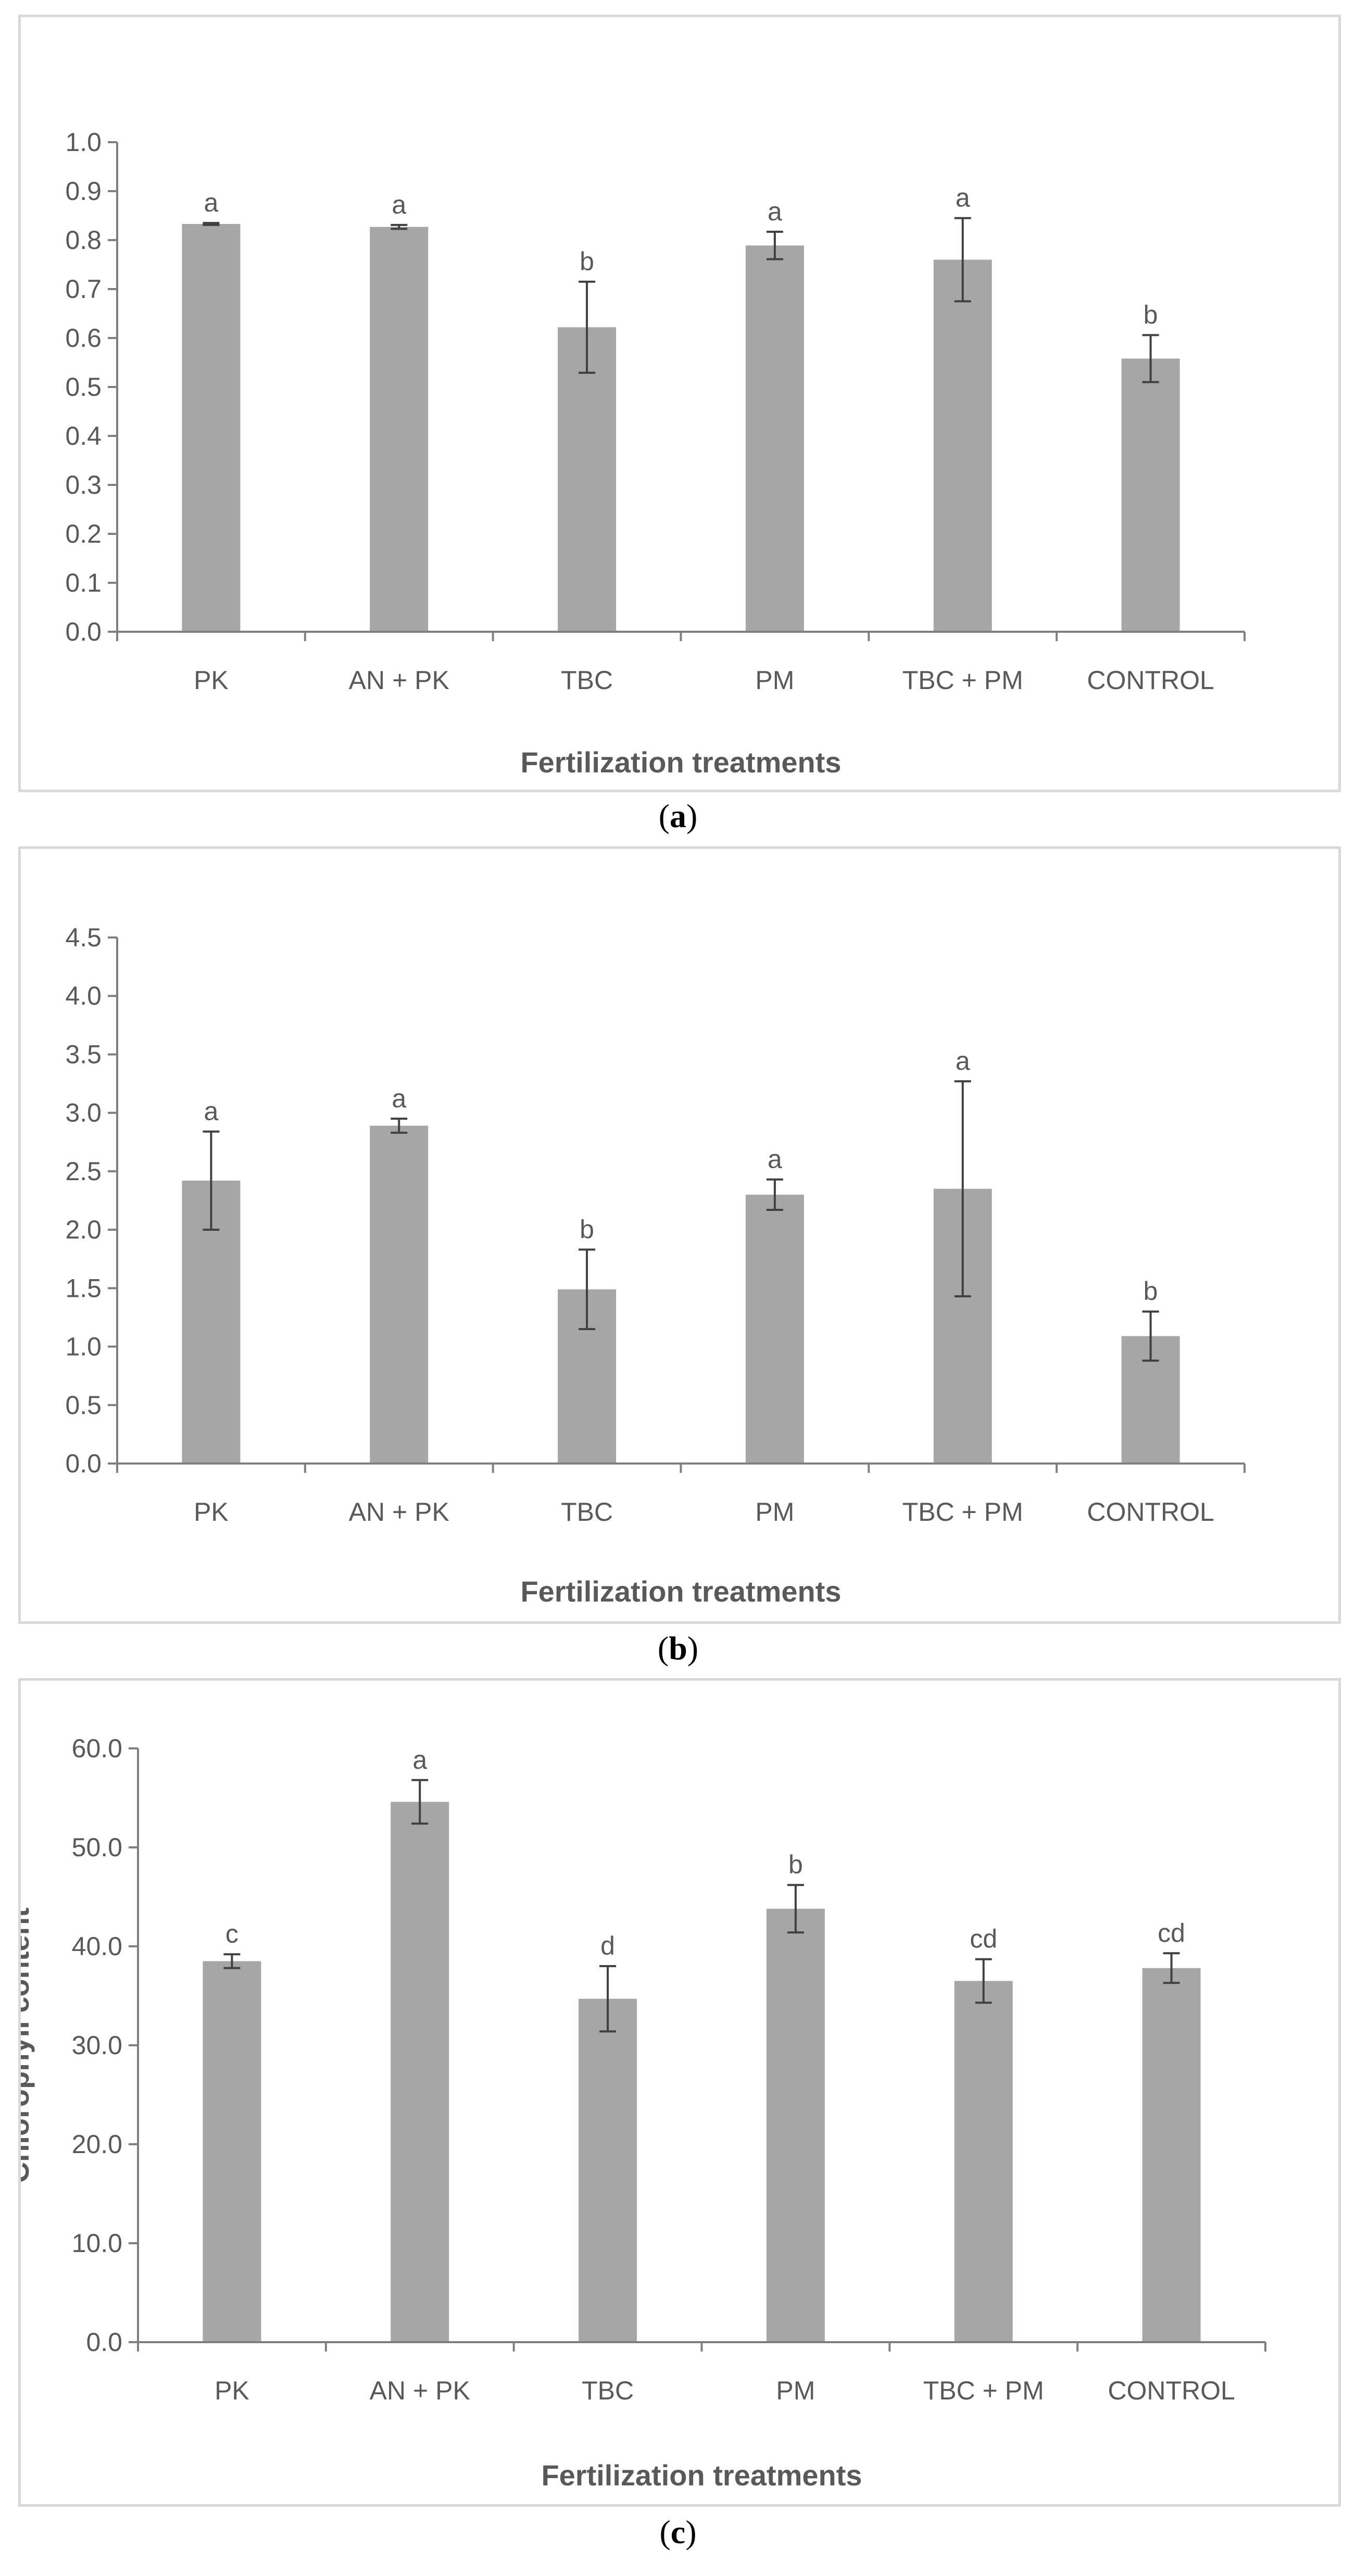  Describe the element at coordinates (678, 815) in the screenshot. I see `caption-a: (a)` at that location.